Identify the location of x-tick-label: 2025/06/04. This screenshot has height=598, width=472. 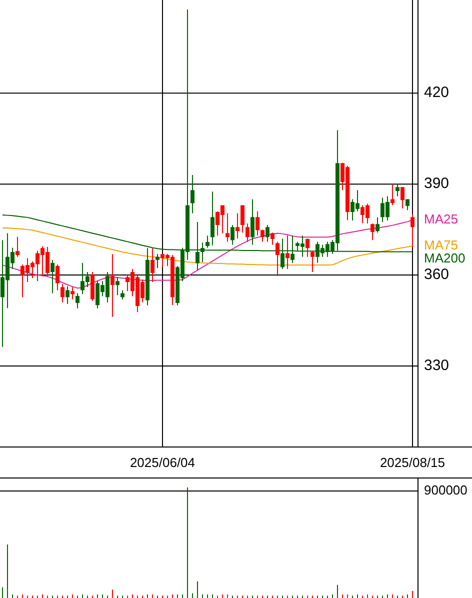
(163, 462).